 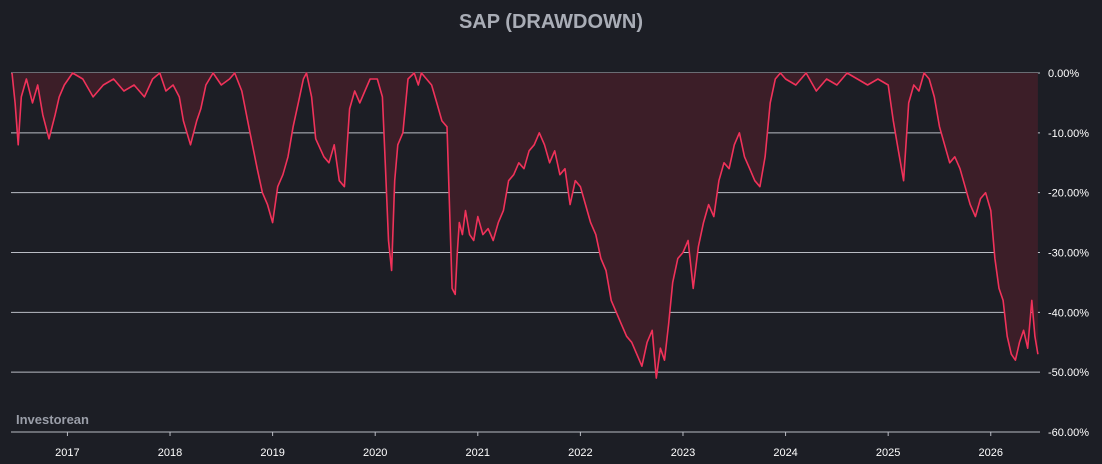 What do you see at coordinates (272, 453) in the screenshot?
I see `x-tick-label: 2019` at bounding box center [272, 453].